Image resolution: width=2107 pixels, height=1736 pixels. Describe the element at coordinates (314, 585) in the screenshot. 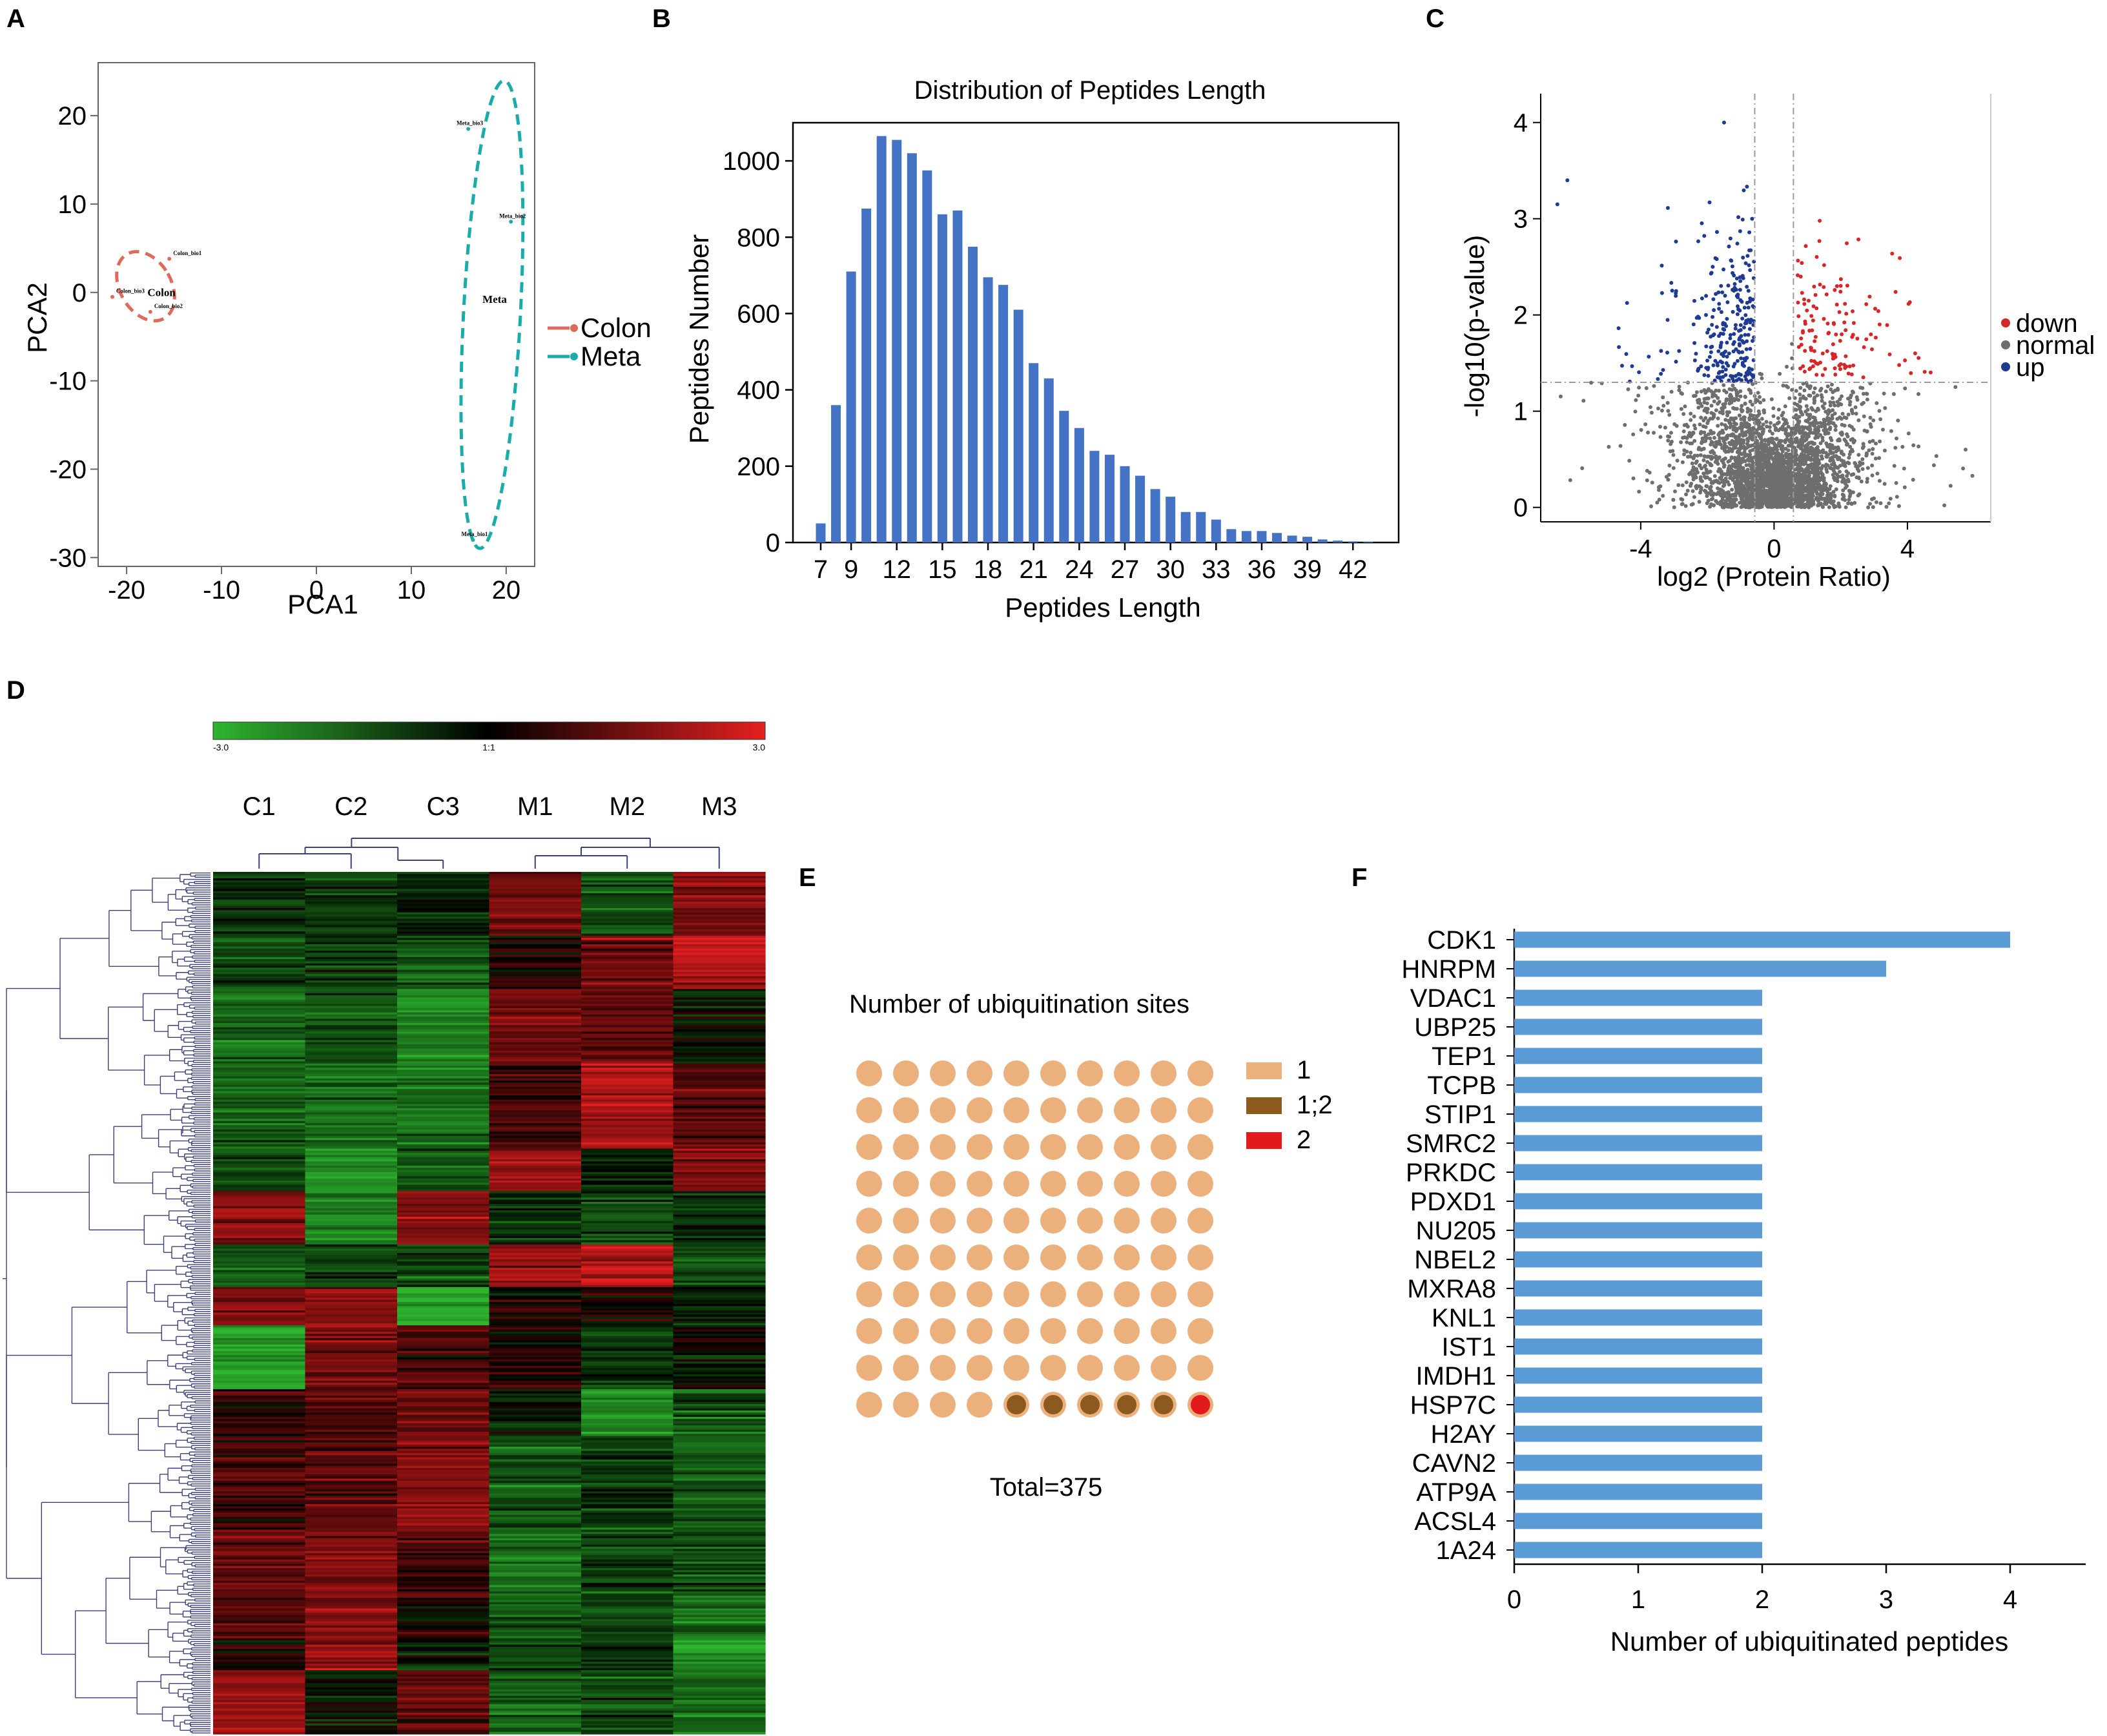

I see `panel-a-x-ticks: -20 -10 0 10 20` at that location.